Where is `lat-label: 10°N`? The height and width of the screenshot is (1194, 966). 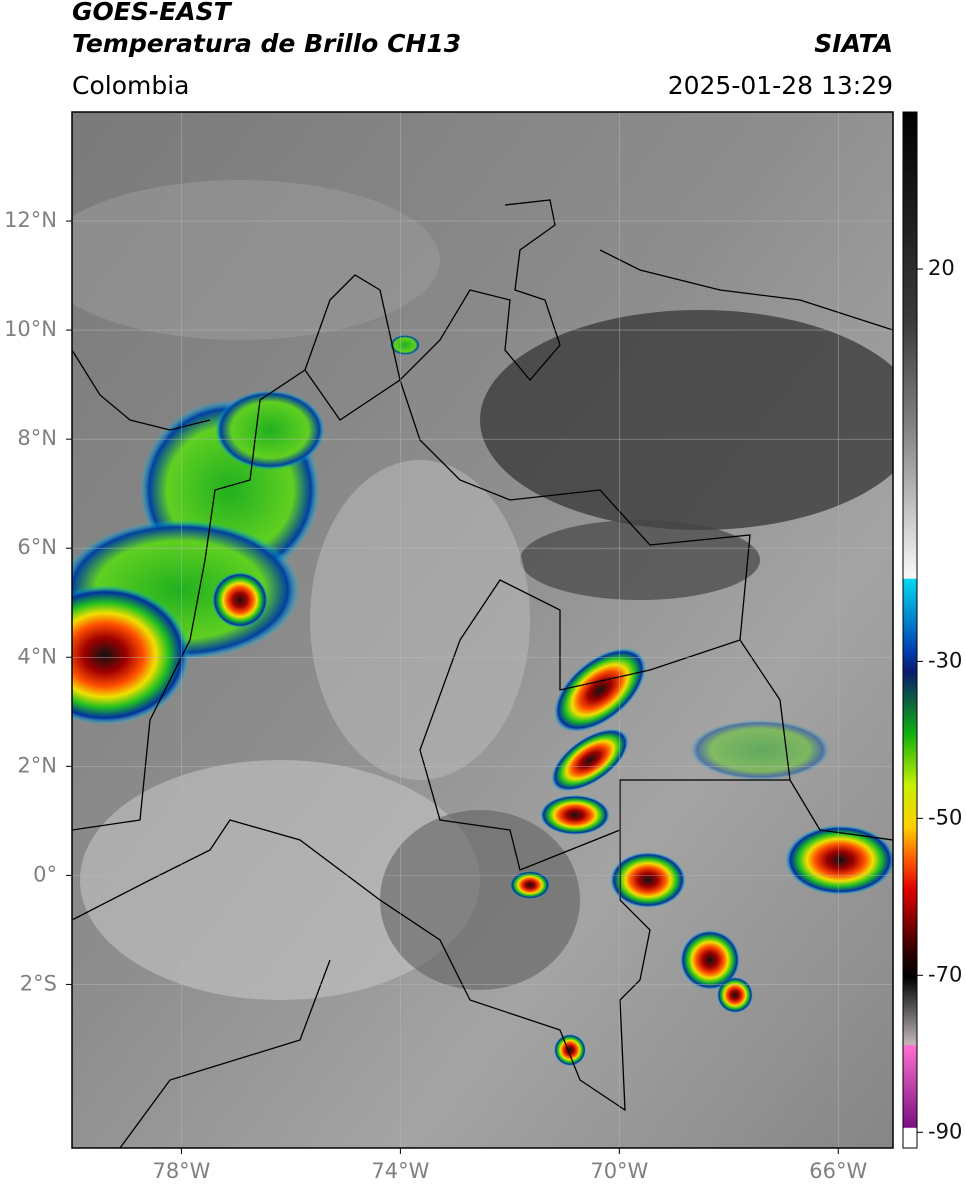 lat-label: 10°N is located at coordinates (30, 329).